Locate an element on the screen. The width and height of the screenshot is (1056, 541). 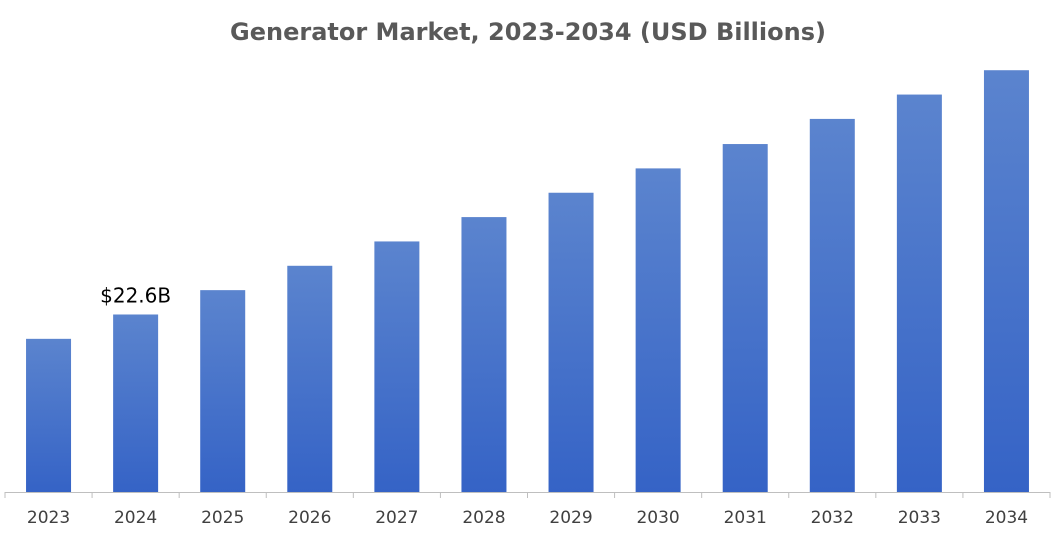
x-tick-label-2029: 2029 is located at coordinates (570, 518).